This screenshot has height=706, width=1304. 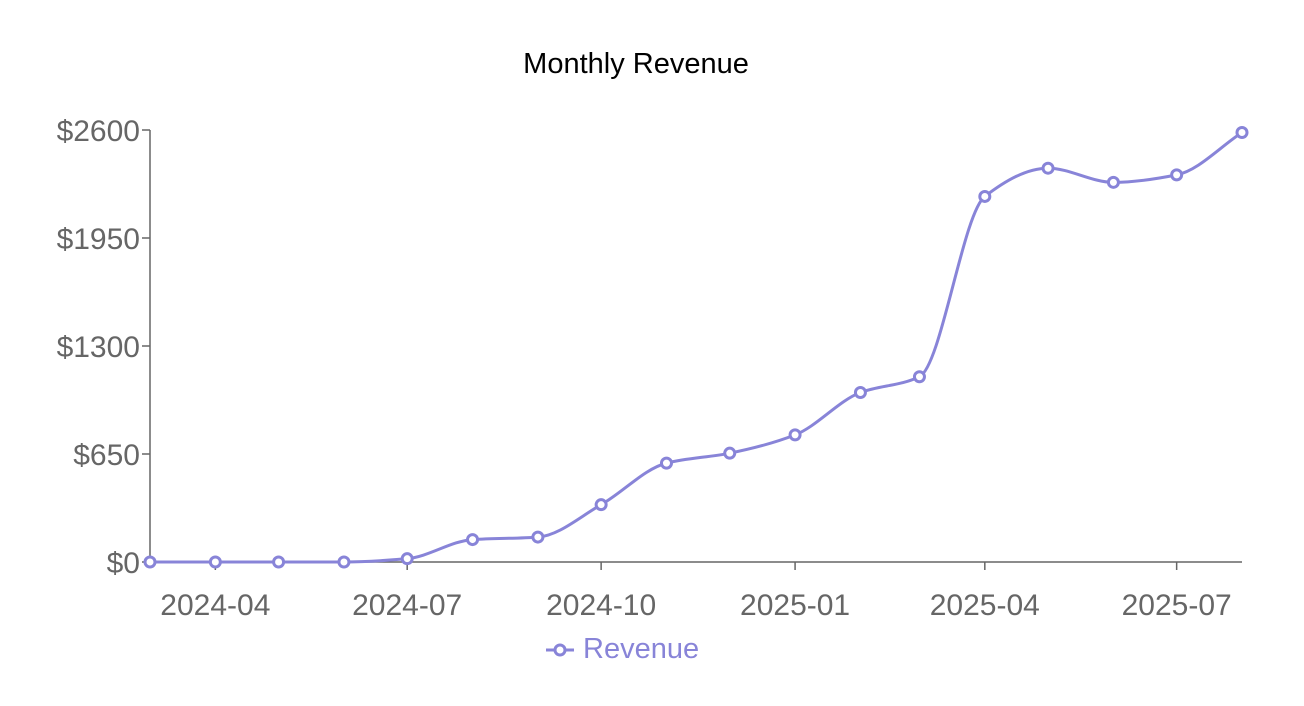 I want to click on legend: Revenue, so click(x=622, y=649).